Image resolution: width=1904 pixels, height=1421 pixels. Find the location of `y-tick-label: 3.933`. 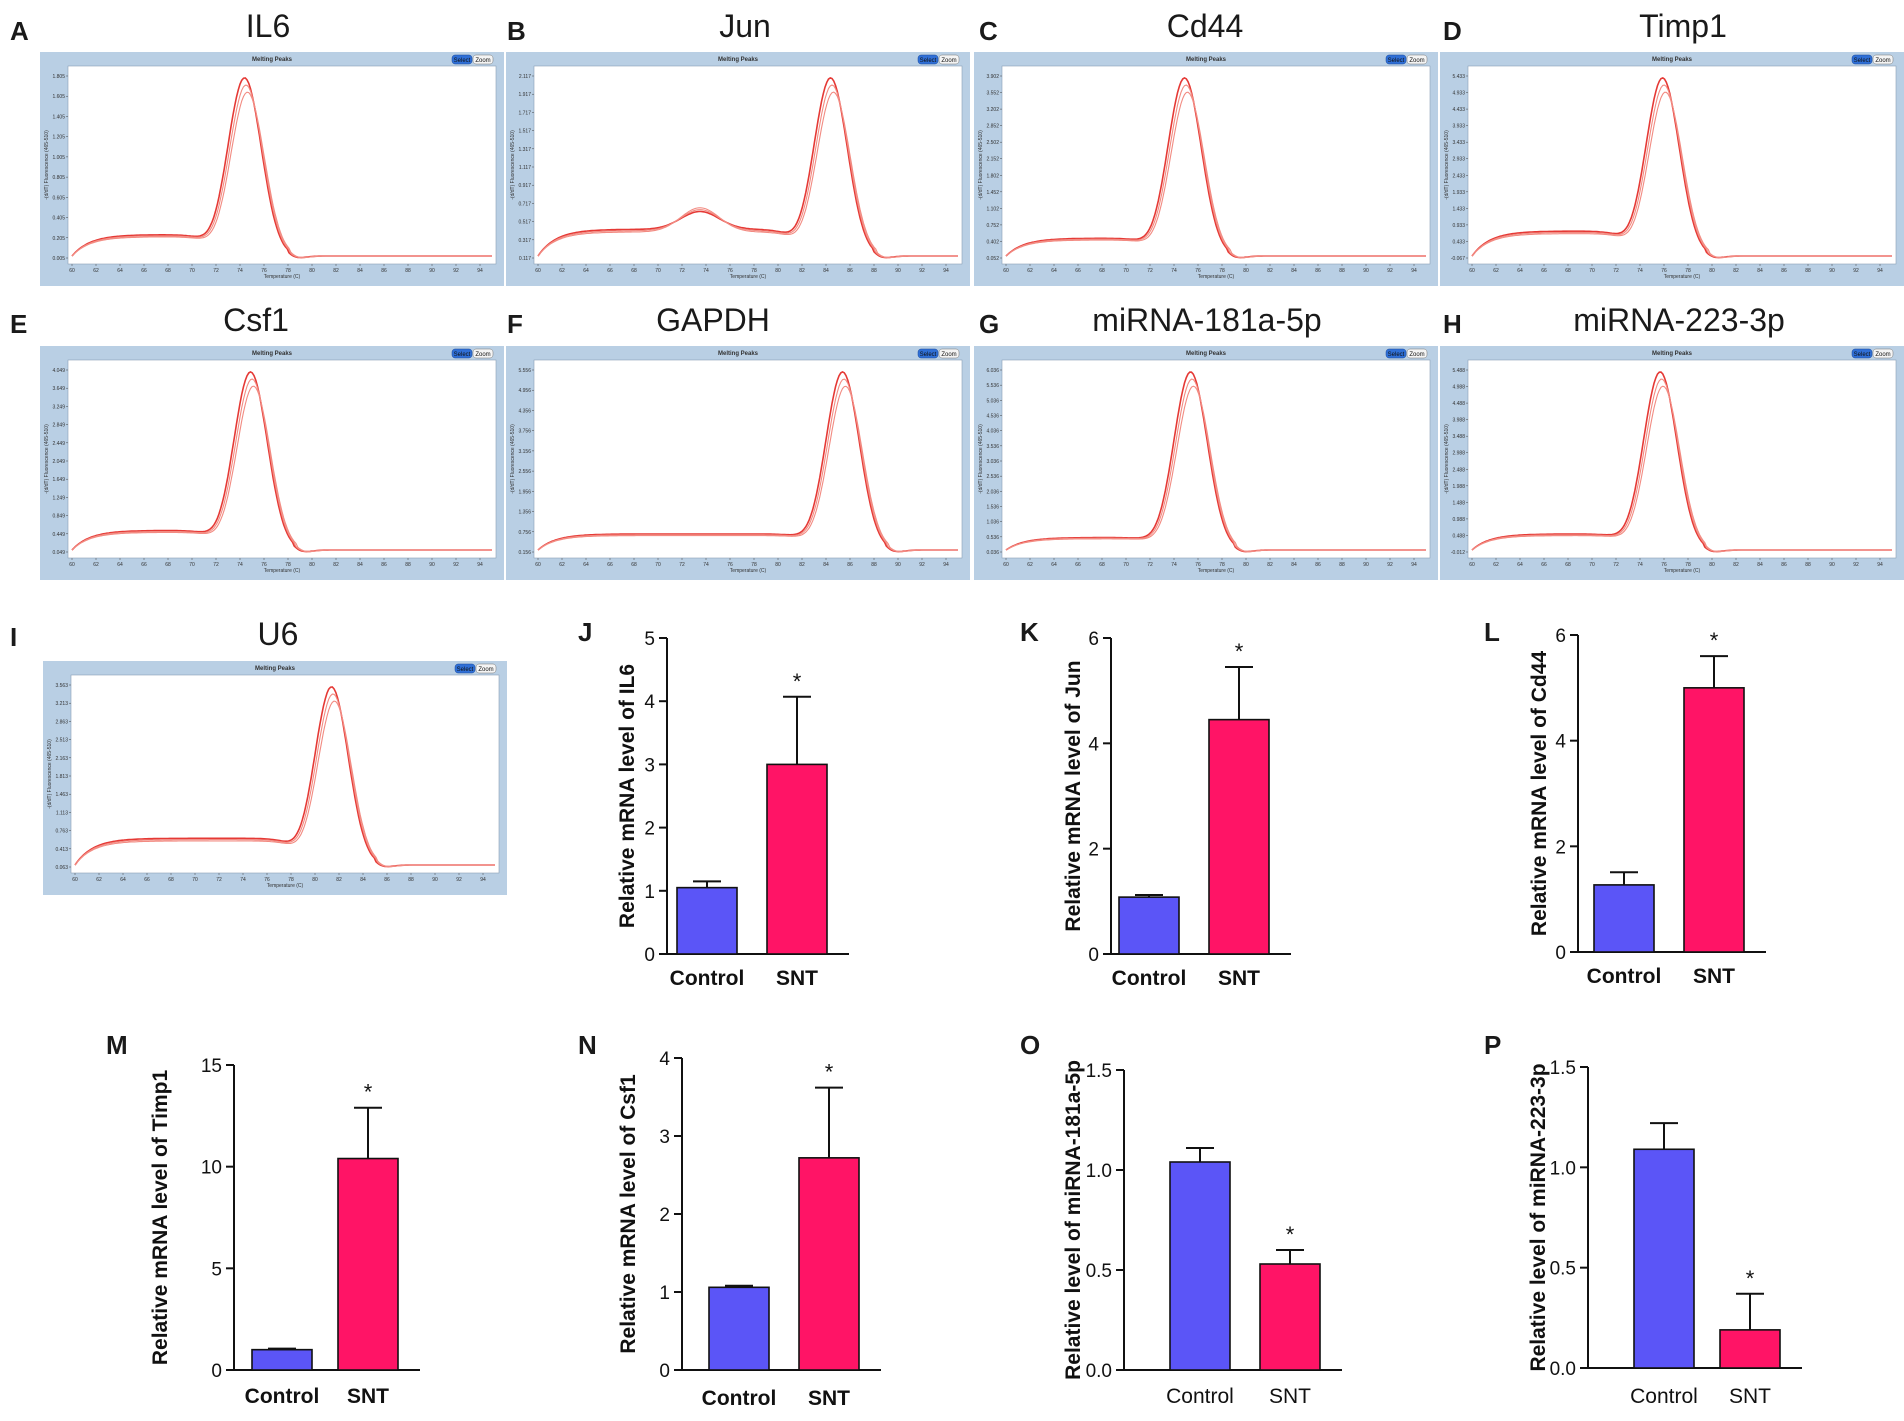

y-tick-label: 3.933 is located at coordinates (1458, 127).